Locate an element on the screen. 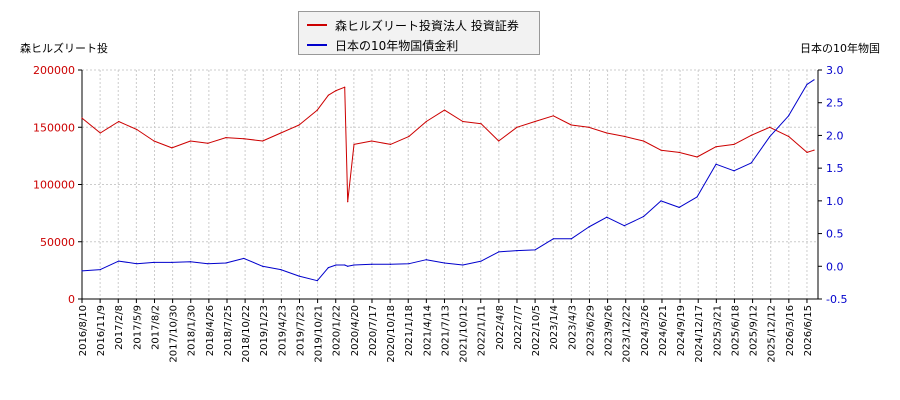  x-tick-label: 2025/3/21 is located at coordinates (717, 330).